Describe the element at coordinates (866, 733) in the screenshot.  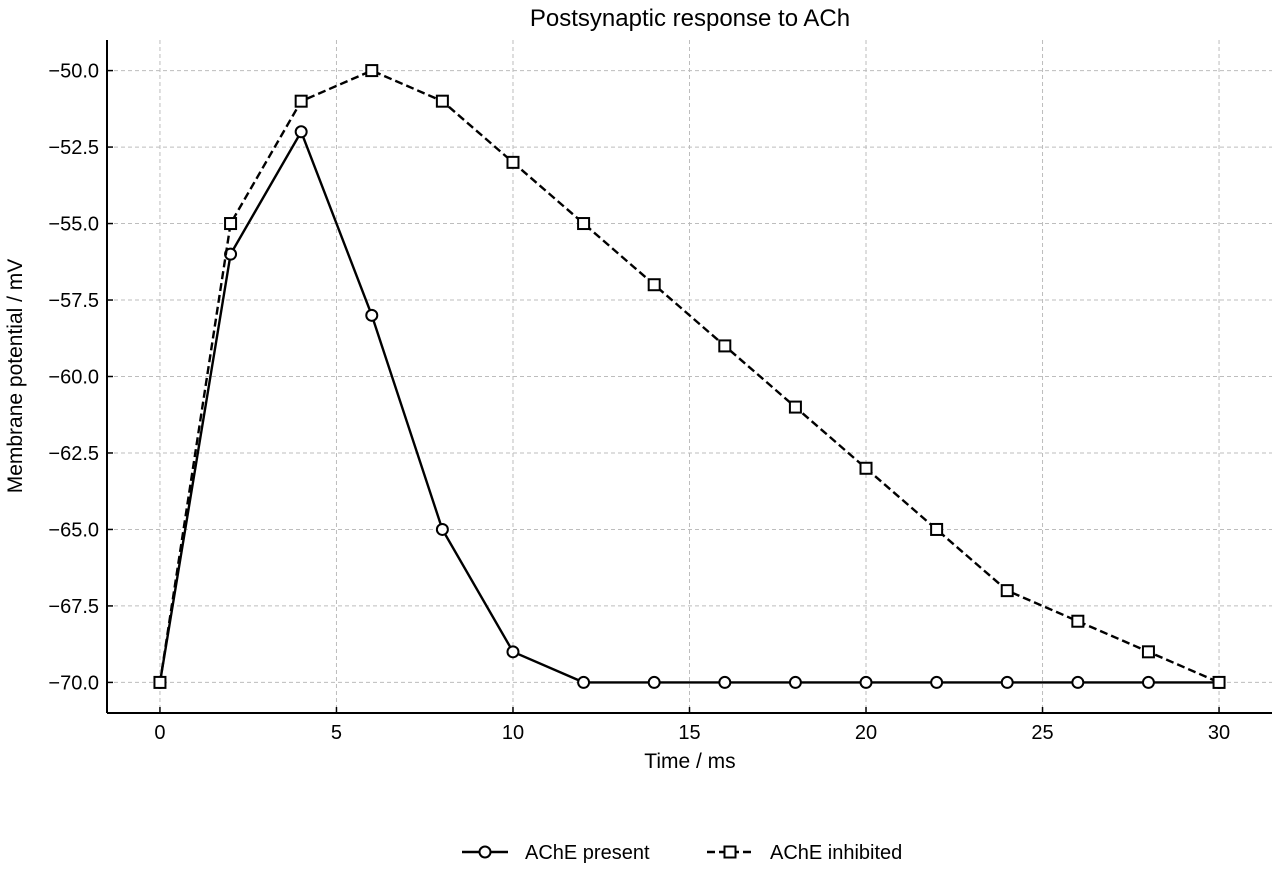
I see `x-tick-label: 20` at that location.